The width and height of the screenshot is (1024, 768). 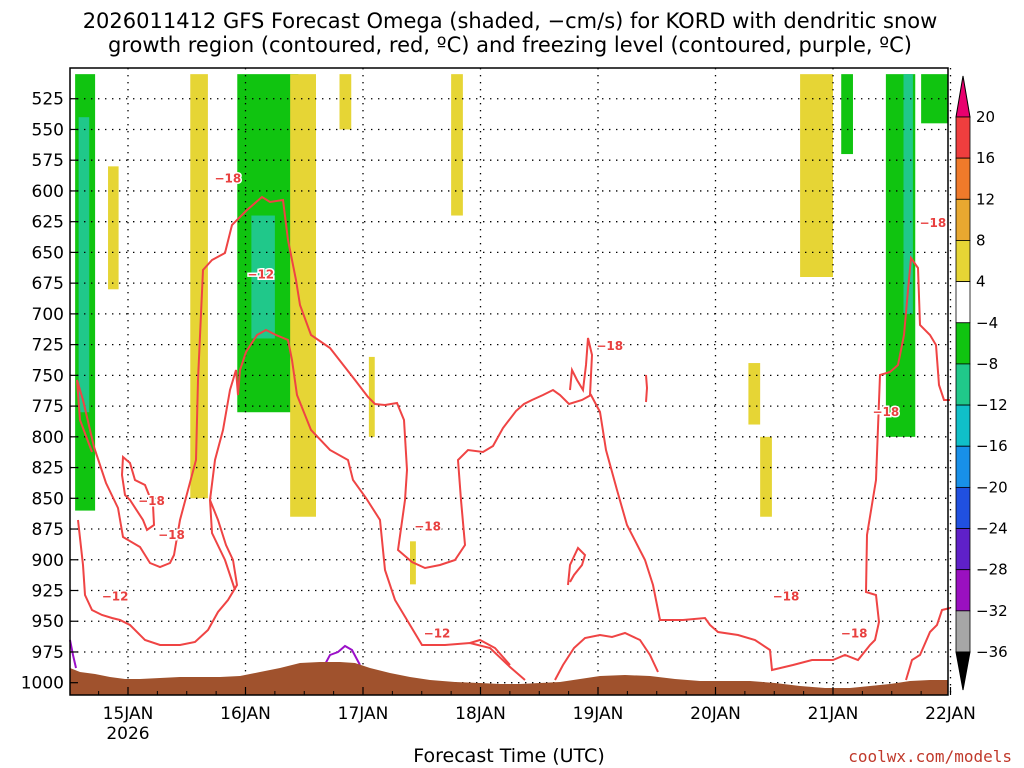 I want to click on dgz-contour-label-7: −18, so click(x=609, y=346).